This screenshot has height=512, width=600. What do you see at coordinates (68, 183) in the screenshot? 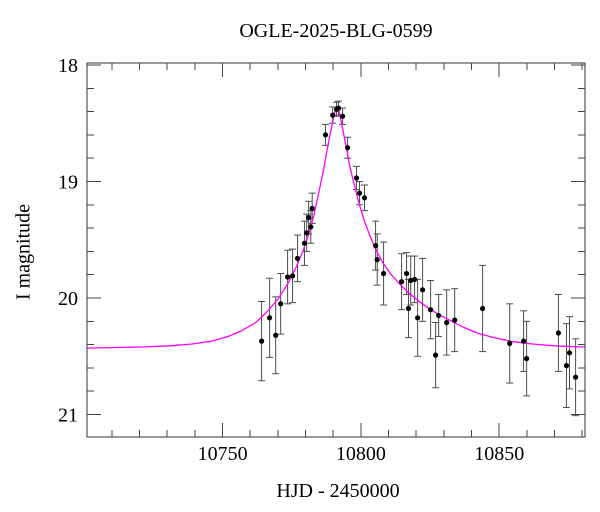
I see `y-tick-label: 19` at bounding box center [68, 183].